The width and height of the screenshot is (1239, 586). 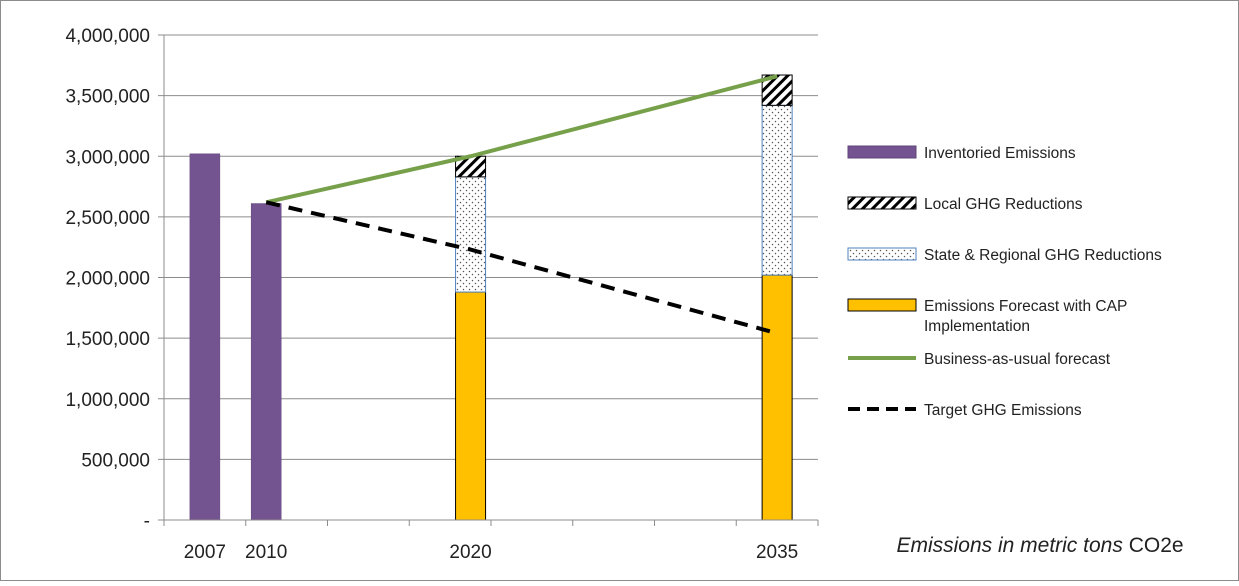 What do you see at coordinates (521, 268) in the screenshot?
I see `line-target-ghg-emissions` at bounding box center [521, 268].